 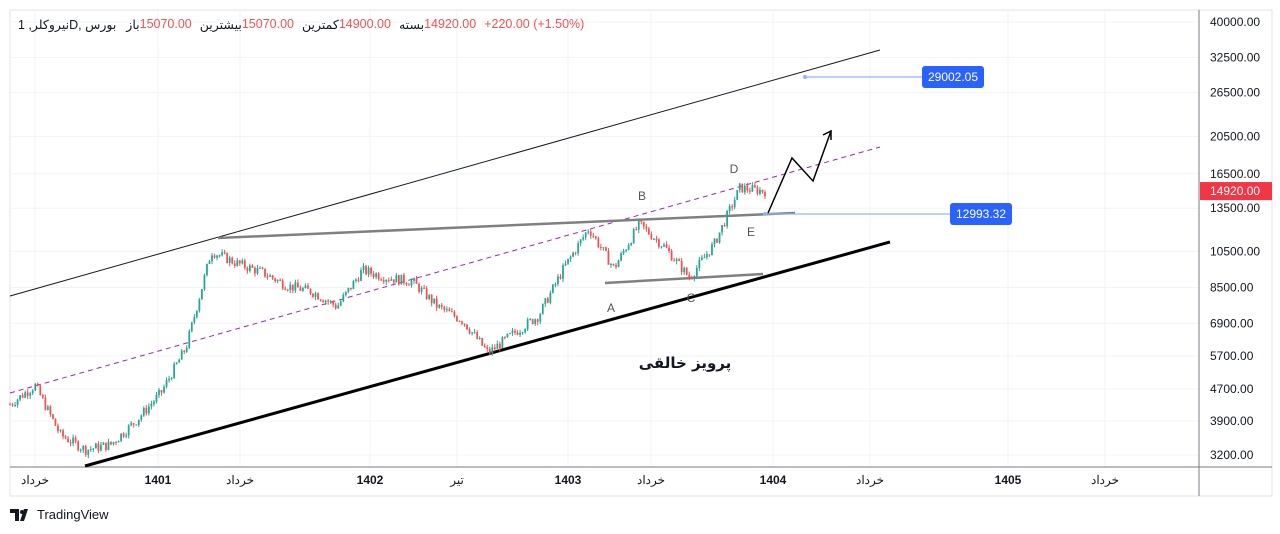 What do you see at coordinates (799, 172) in the screenshot?
I see `projection-path` at bounding box center [799, 172].